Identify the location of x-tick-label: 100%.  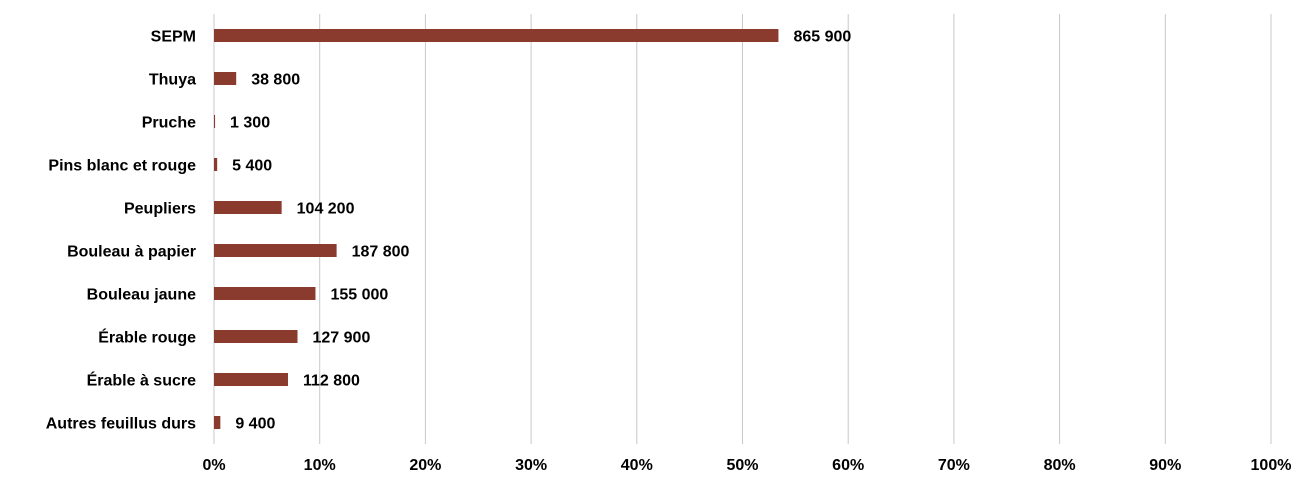
(1271, 465).